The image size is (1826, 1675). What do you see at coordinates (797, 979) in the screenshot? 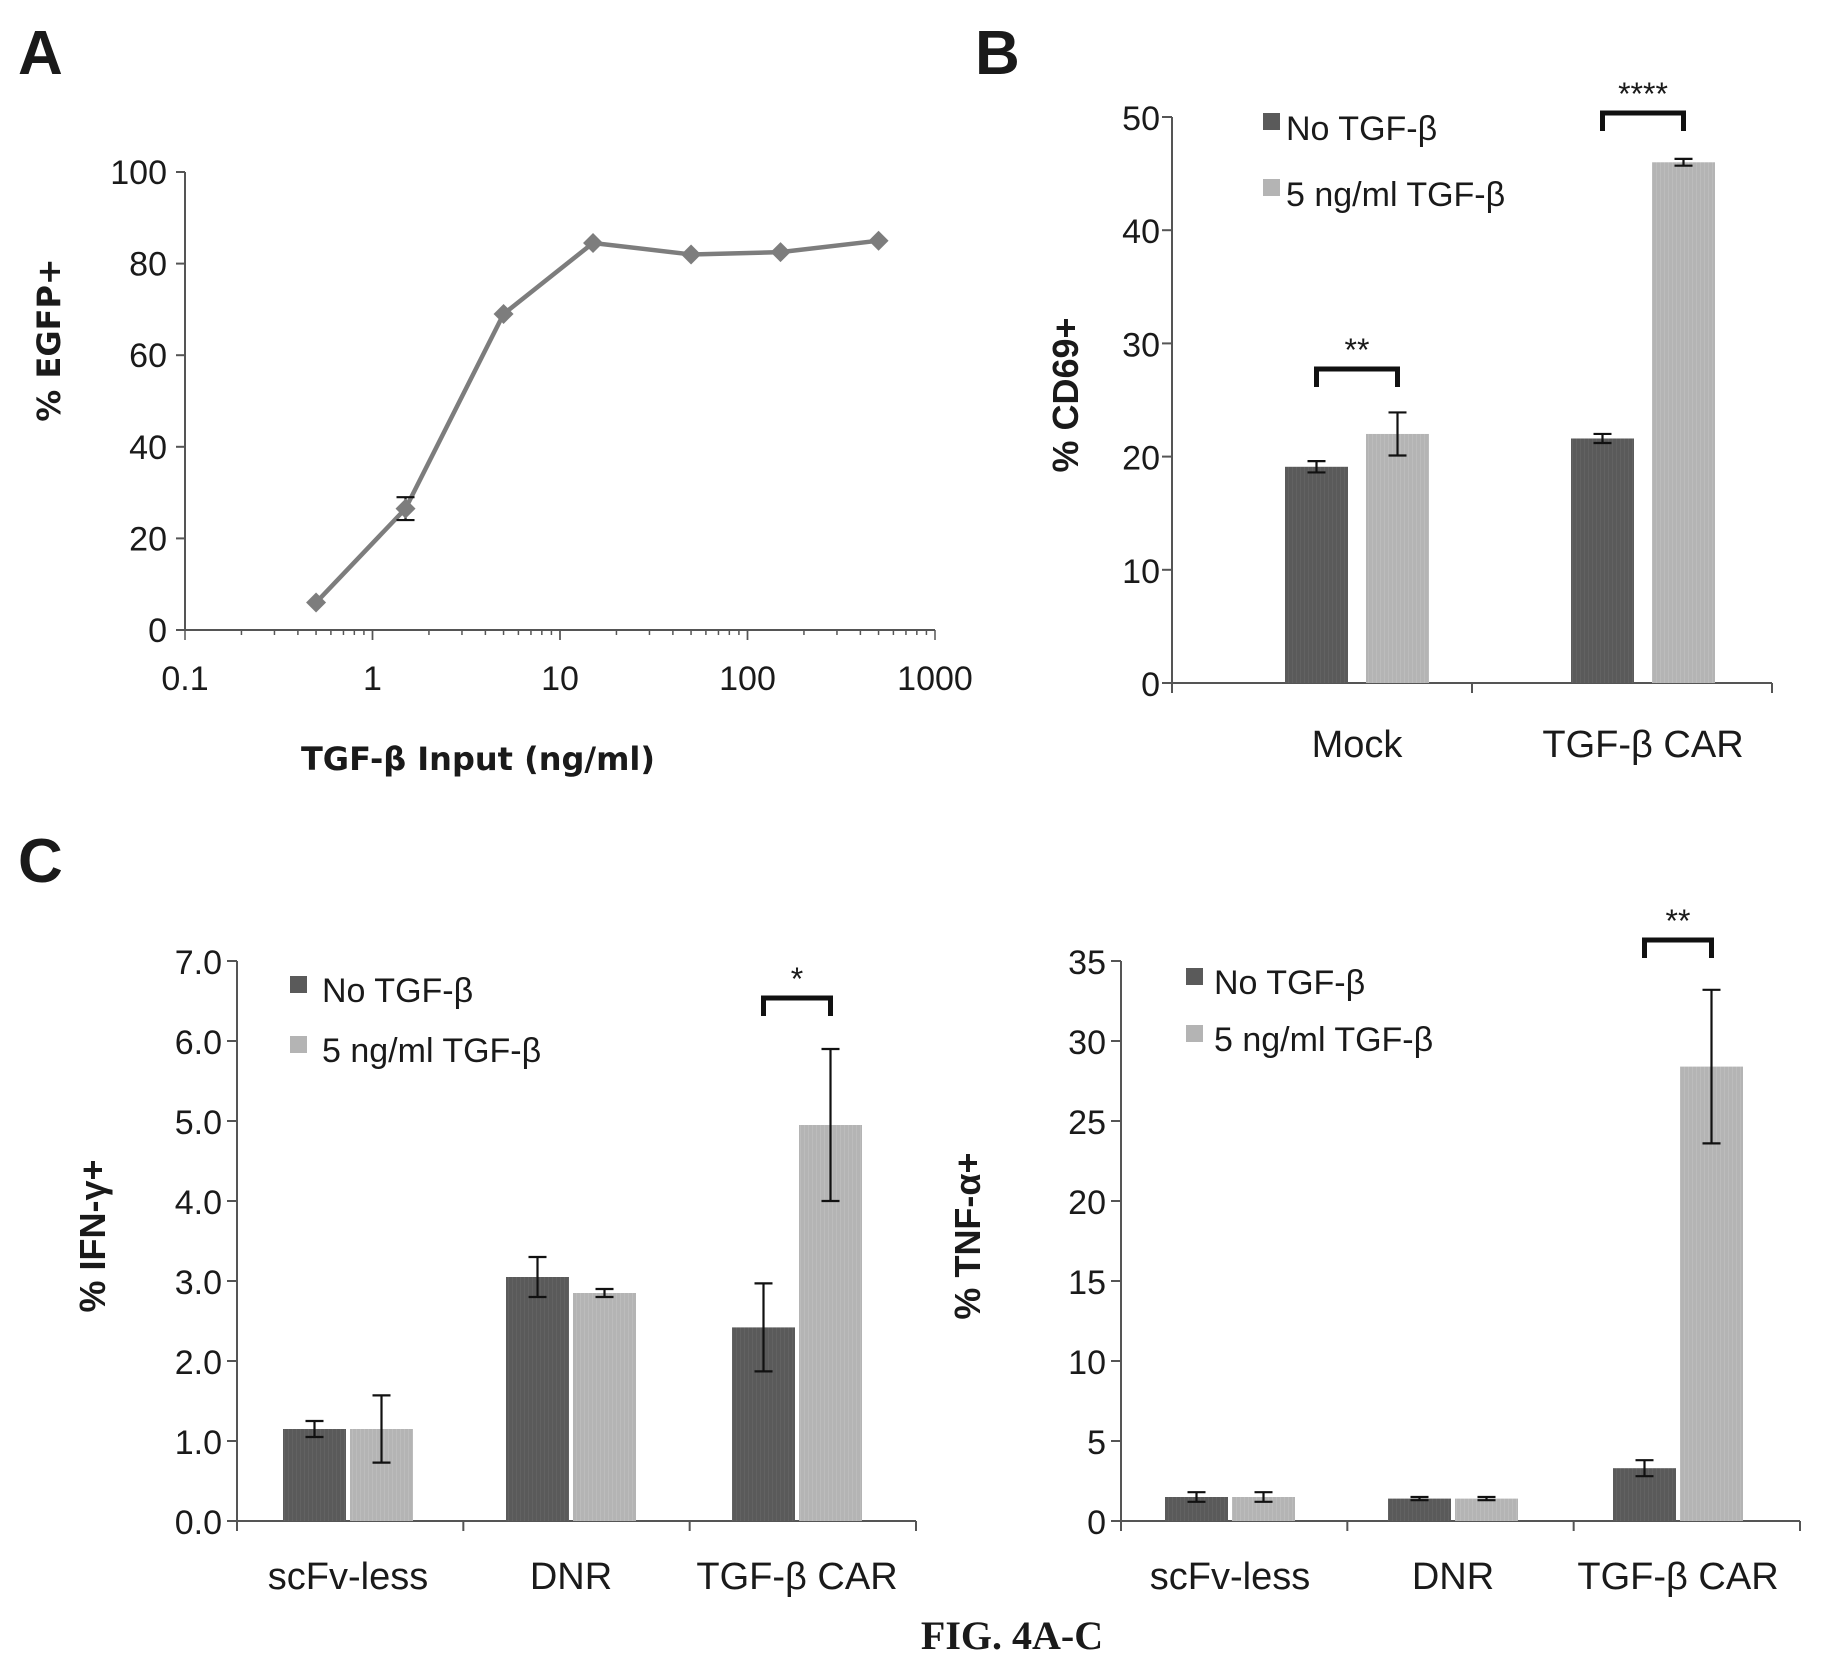
I see `panel-c-ifn-significance-label: *` at bounding box center [797, 979].